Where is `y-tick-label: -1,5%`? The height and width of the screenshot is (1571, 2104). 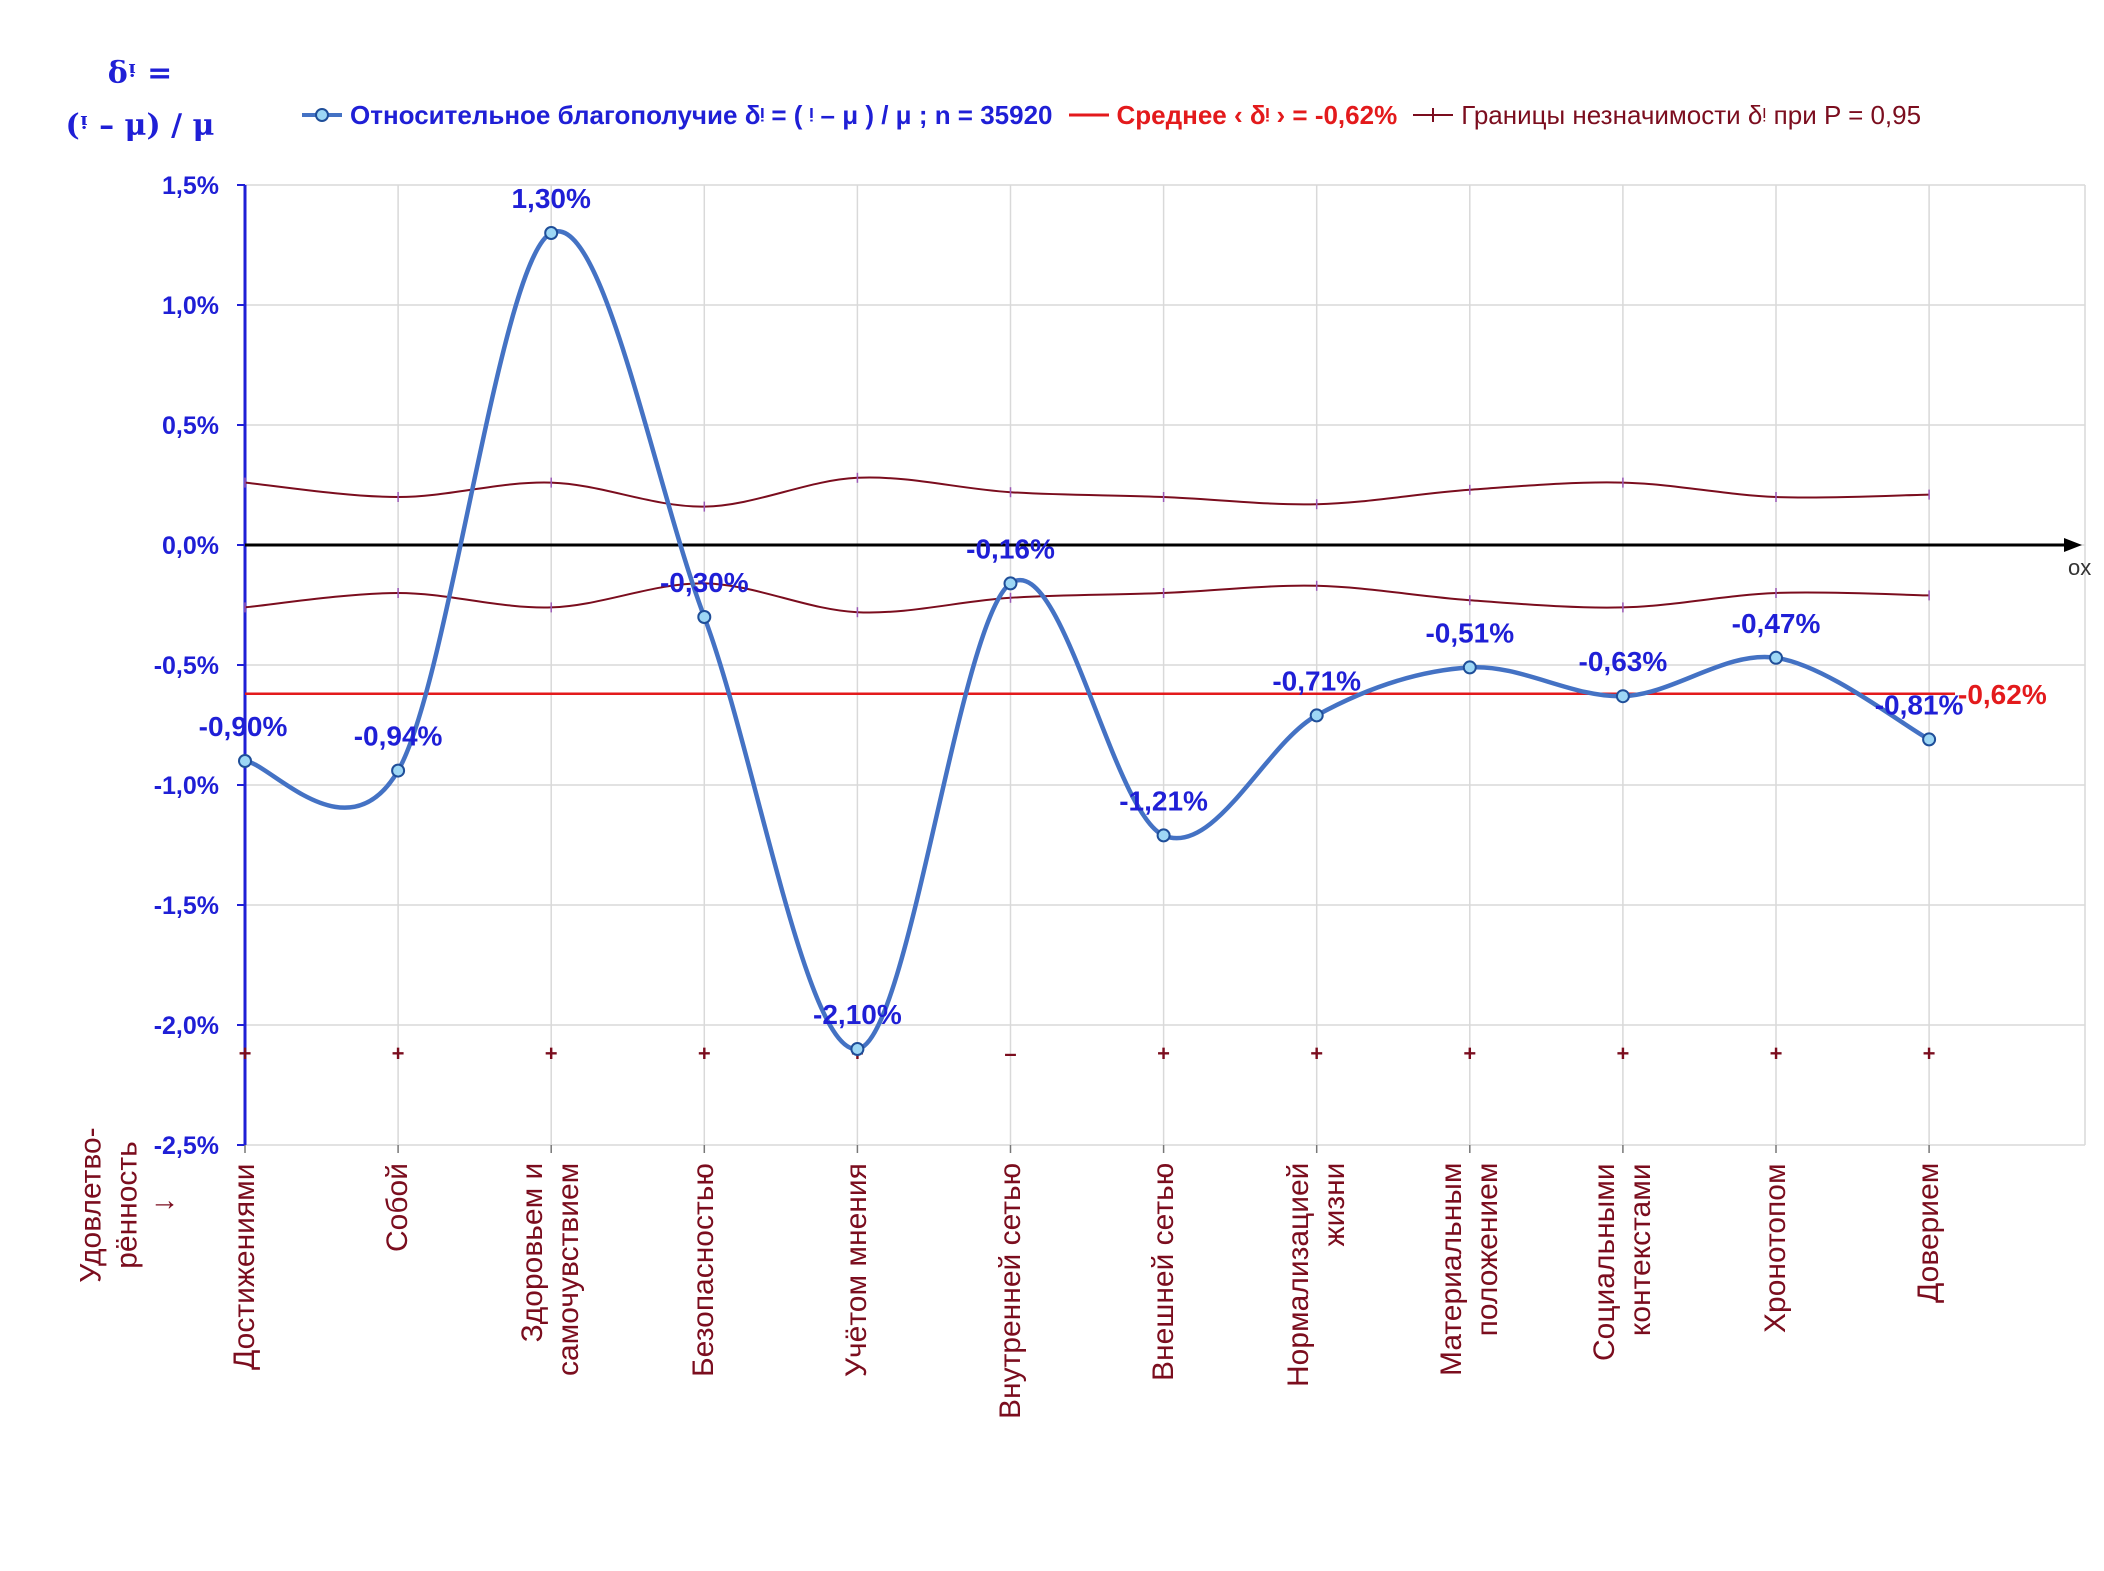 y-tick-label: -1,5% is located at coordinates (186, 906).